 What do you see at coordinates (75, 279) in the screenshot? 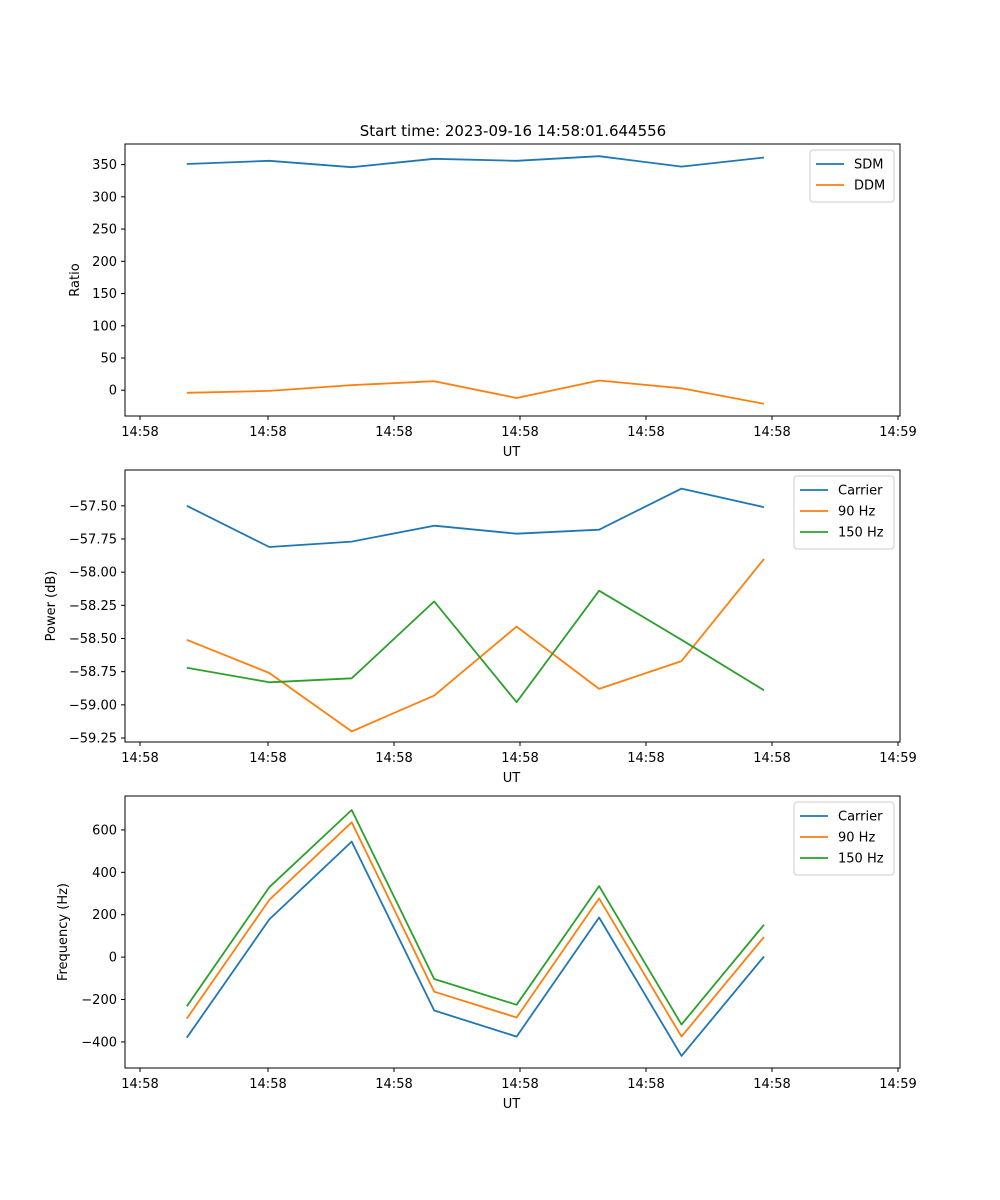
I see `y-axis-label: Ratio` at bounding box center [75, 279].